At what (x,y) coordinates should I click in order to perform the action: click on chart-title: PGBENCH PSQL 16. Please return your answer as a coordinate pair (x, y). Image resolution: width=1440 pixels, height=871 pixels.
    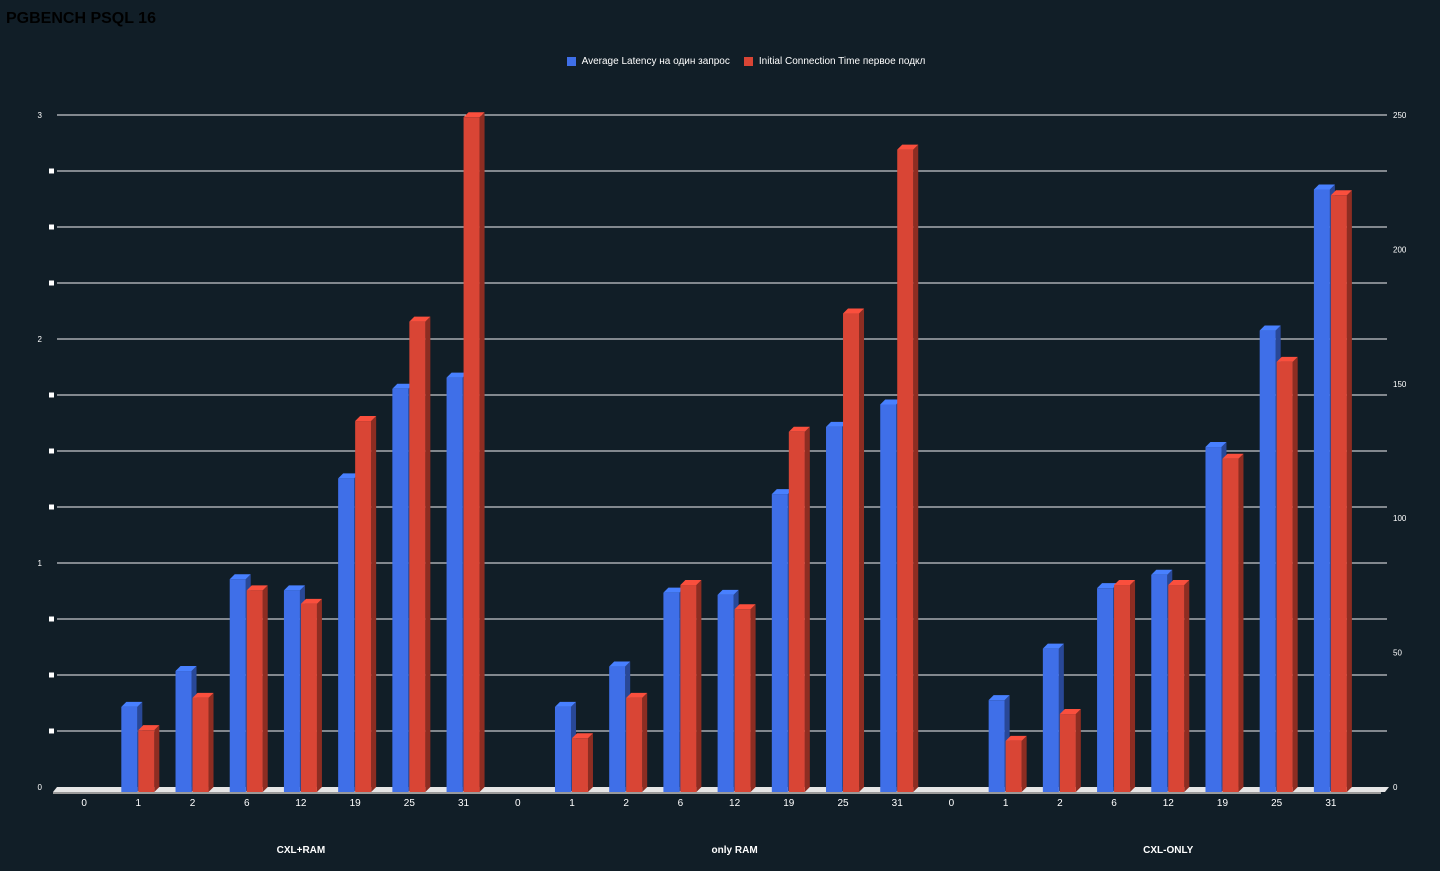
    Looking at the image, I should click on (81, 18).